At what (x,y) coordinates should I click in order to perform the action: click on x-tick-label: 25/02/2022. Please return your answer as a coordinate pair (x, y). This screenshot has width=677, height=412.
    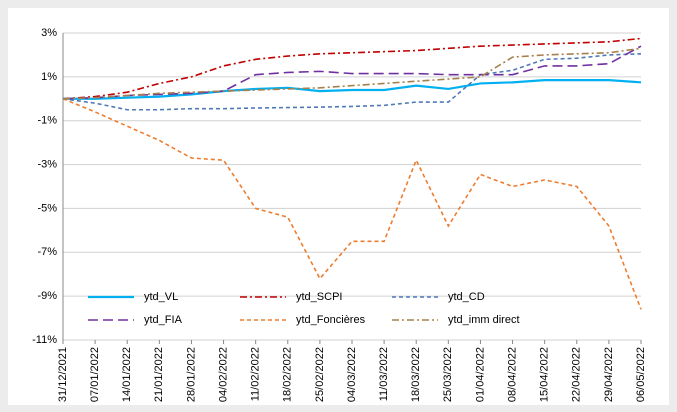
    Looking at the image, I should click on (320, 374).